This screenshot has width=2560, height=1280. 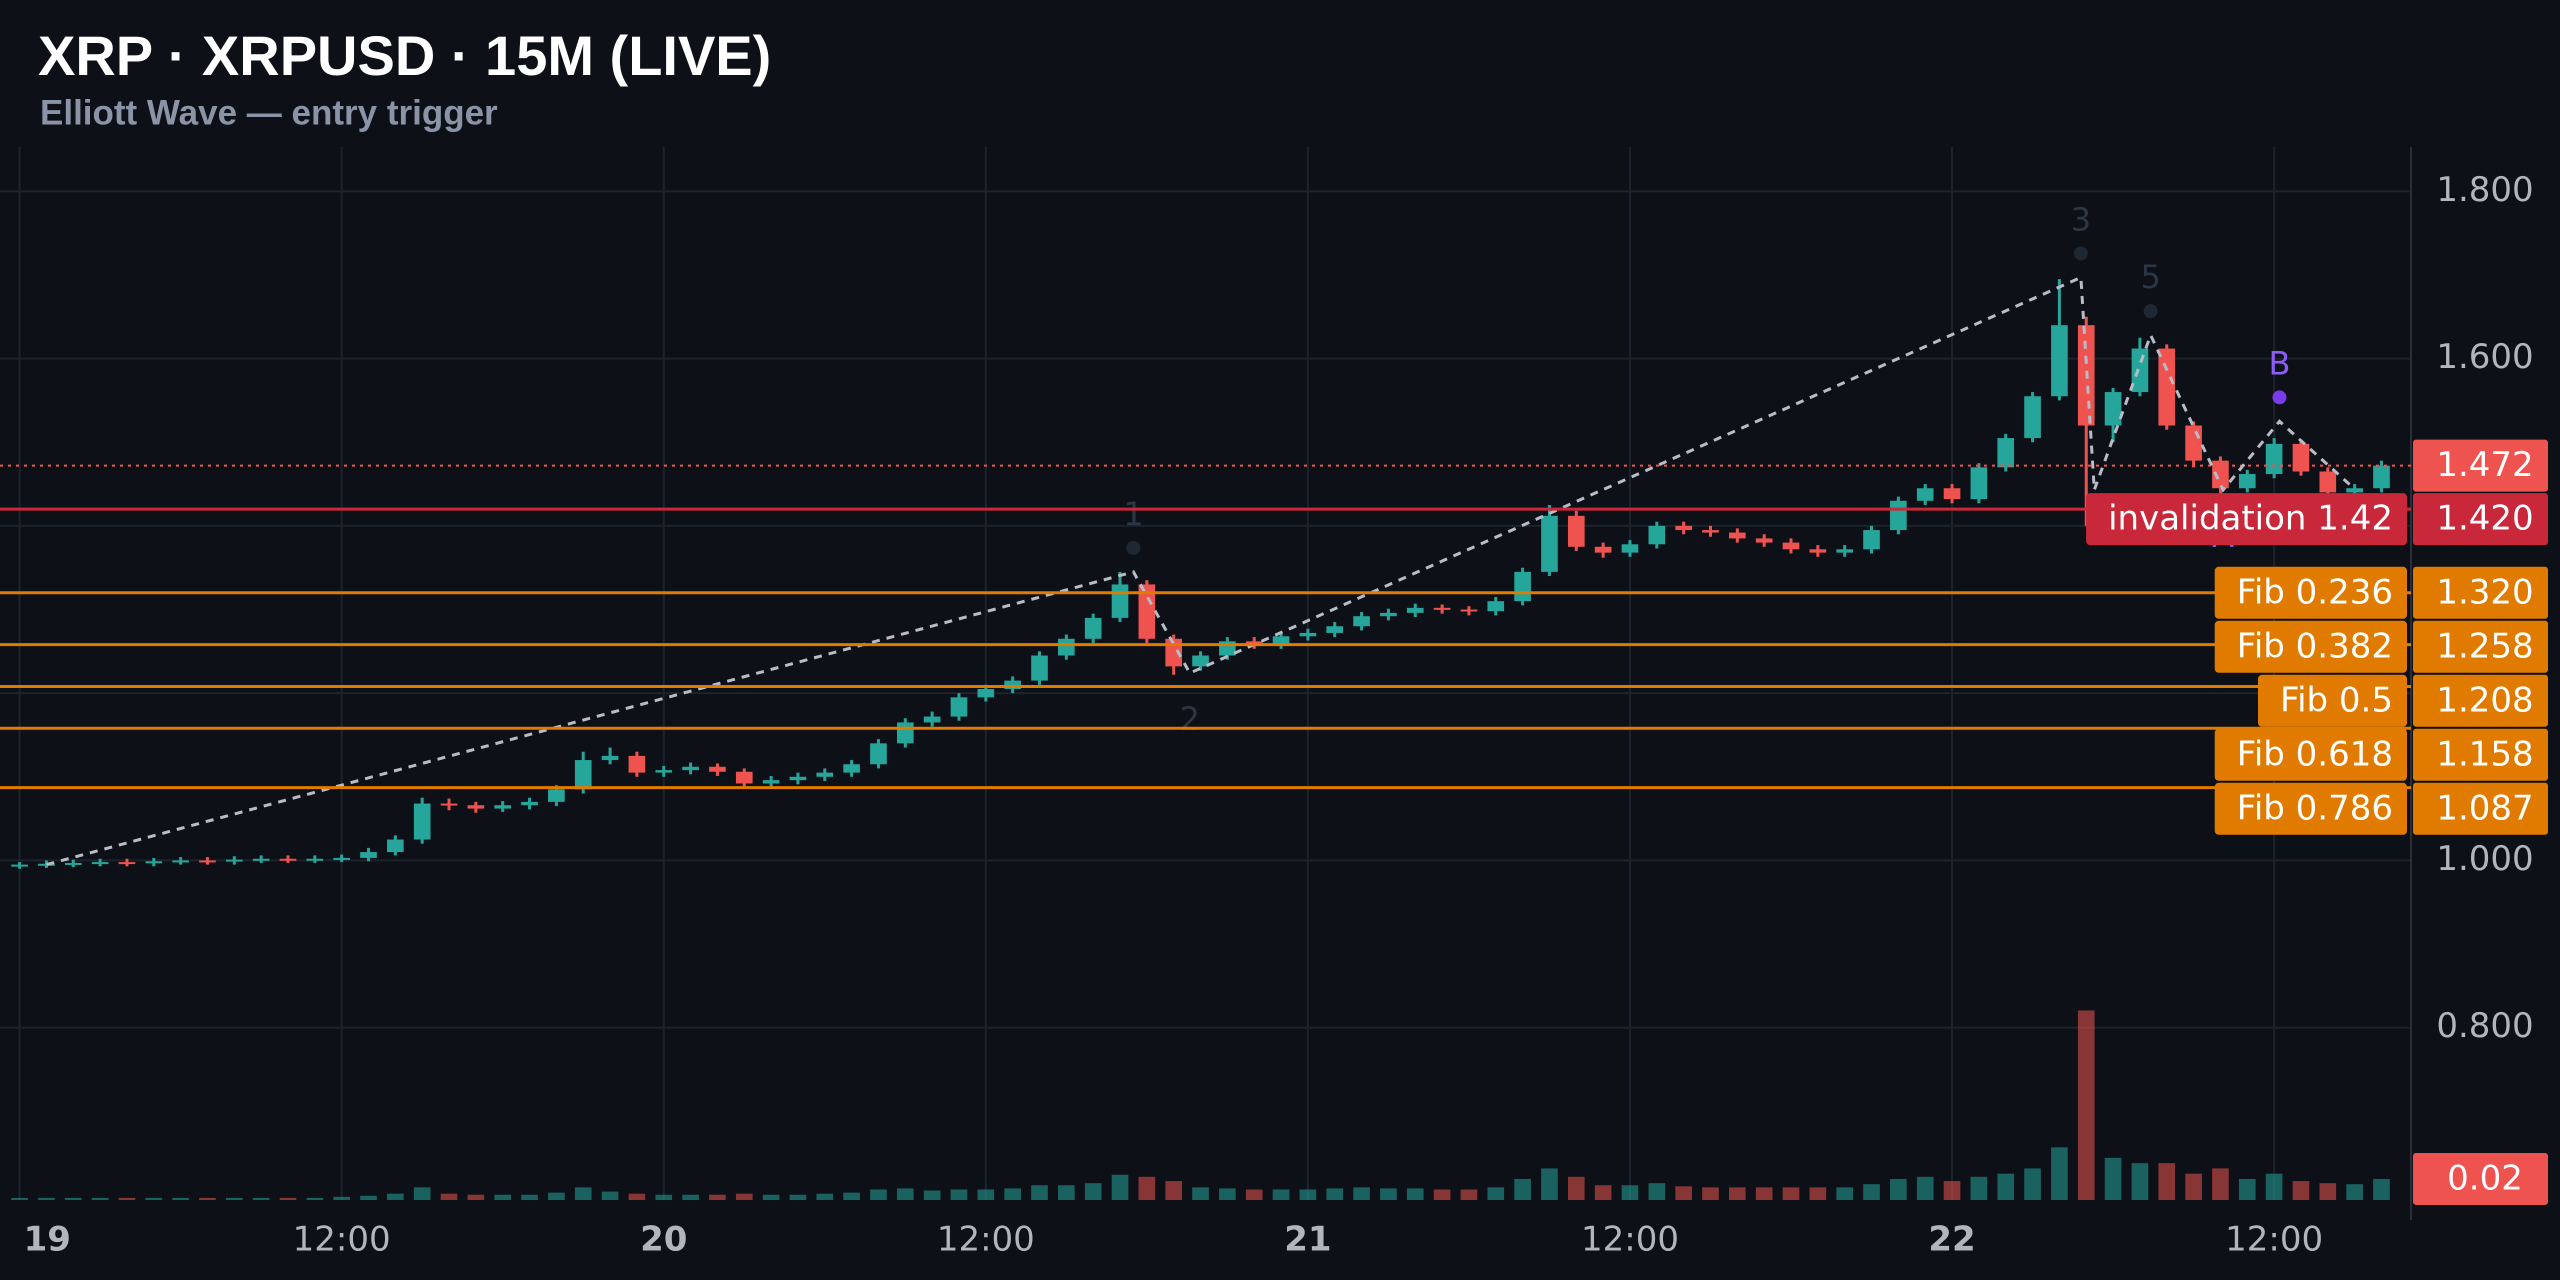 What do you see at coordinates (2485, 1178) in the screenshot?
I see `volume-tag-label: 0.02` at bounding box center [2485, 1178].